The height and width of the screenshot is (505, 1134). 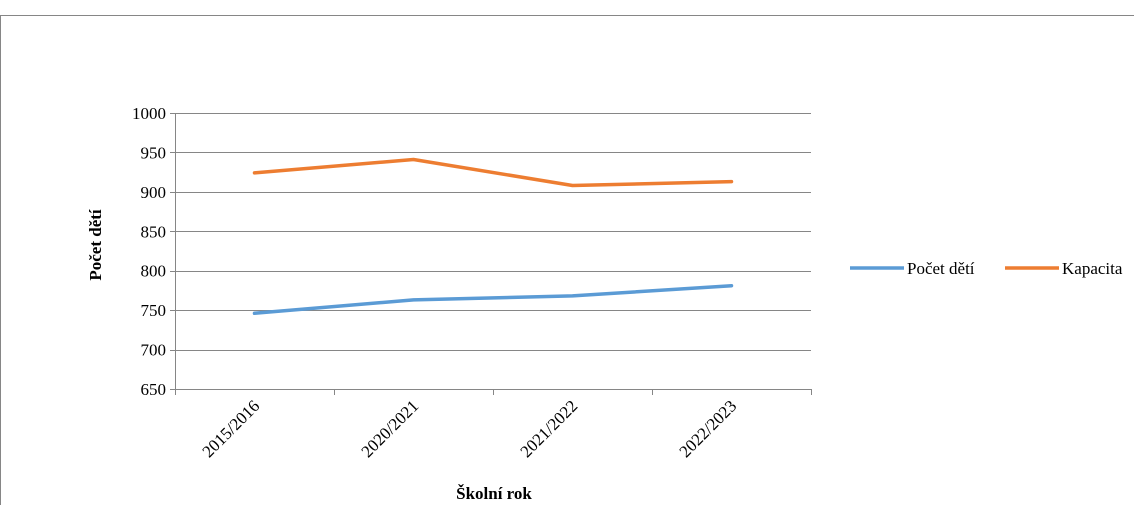 What do you see at coordinates (149, 251) in the screenshot?
I see `y-tick-labels: 1000 950 900 850 800 750 700 650` at bounding box center [149, 251].